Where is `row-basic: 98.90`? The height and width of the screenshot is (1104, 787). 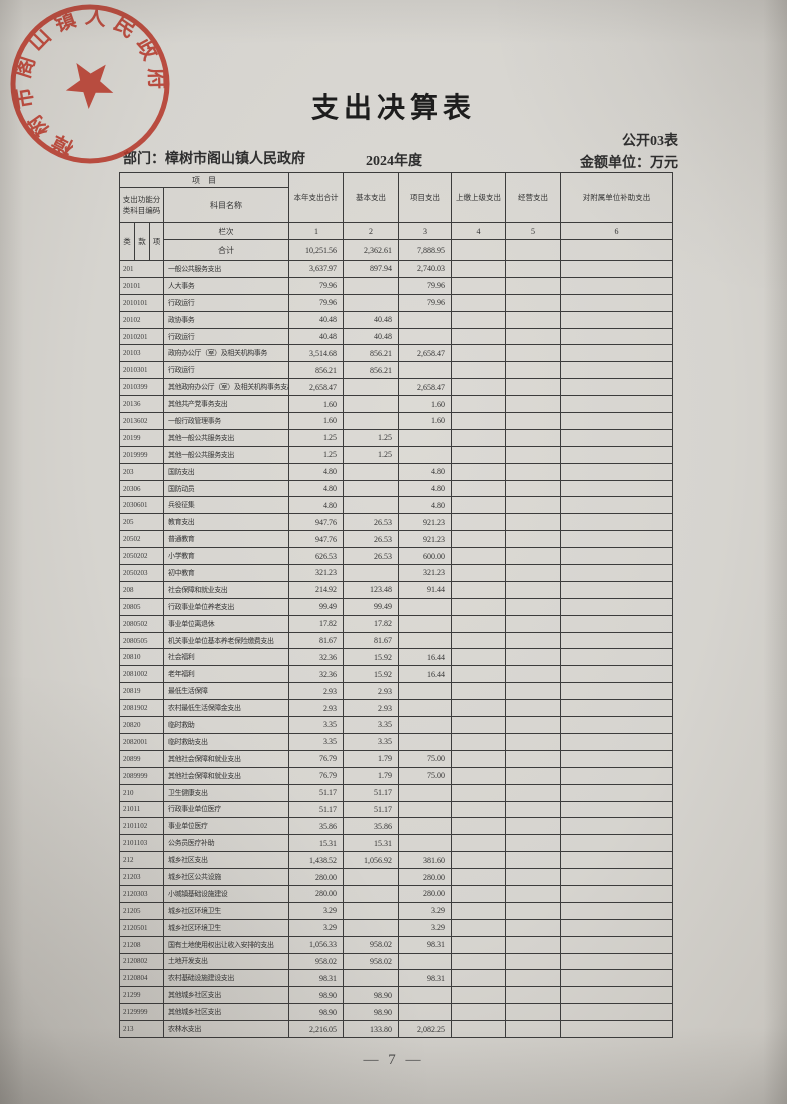
row-basic: 98.90 is located at coordinates (371, 995).